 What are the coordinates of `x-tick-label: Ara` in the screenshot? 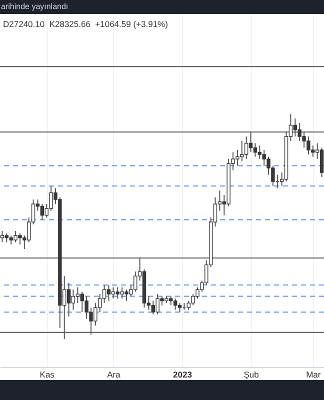 It's located at (114, 375).